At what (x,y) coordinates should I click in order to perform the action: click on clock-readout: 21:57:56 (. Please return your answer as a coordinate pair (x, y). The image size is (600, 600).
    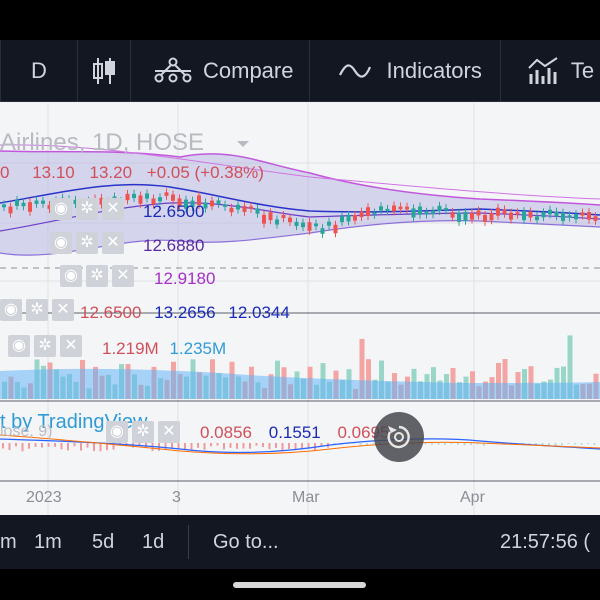
    Looking at the image, I should click on (545, 542).